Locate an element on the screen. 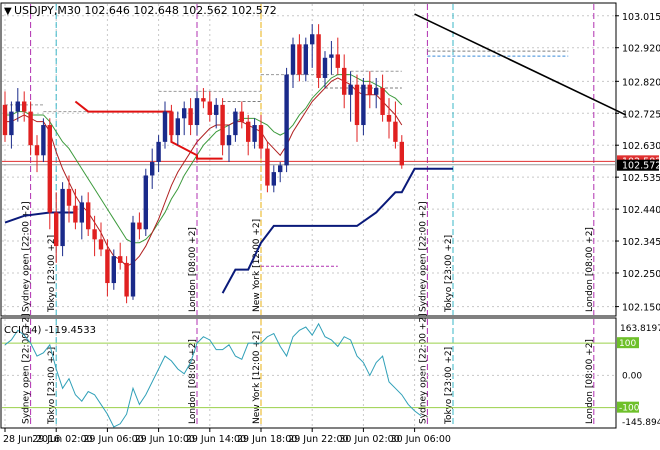 Image resolution: width=660 pixels, height=450 pixels. cci-axis-bottom: -145.8941 is located at coordinates (641, 423).